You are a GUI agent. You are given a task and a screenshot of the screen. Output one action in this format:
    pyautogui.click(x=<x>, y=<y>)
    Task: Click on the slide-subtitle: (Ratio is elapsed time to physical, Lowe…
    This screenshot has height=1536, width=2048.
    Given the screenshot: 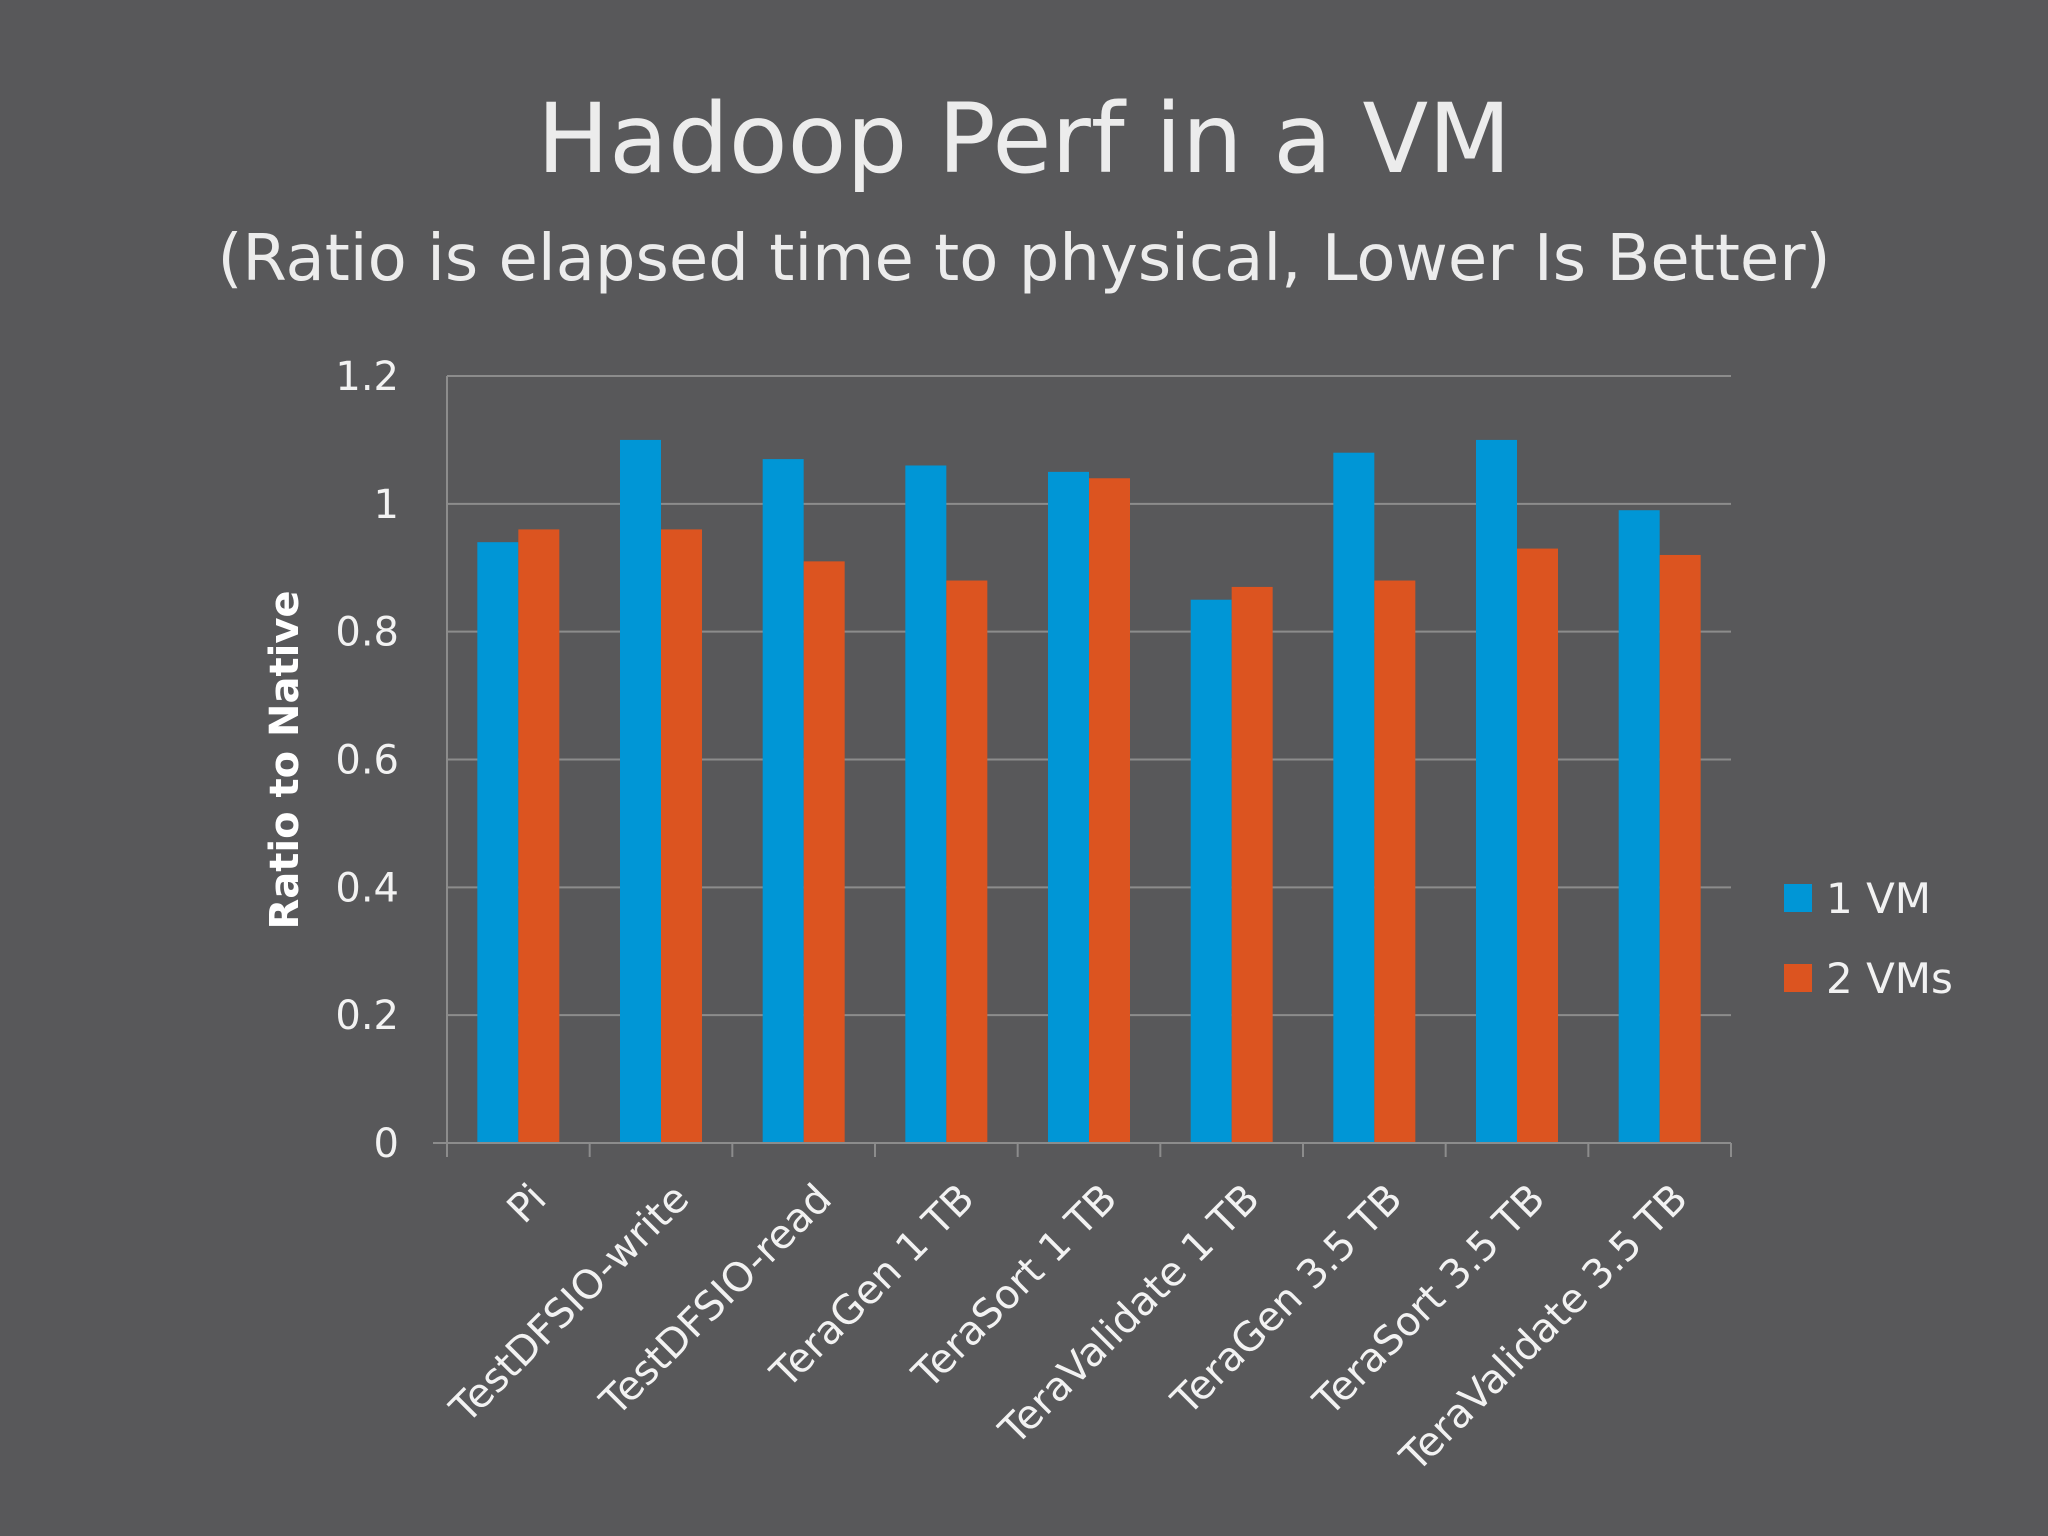 What is the action you would take?
    pyautogui.click(x=1023, y=259)
    